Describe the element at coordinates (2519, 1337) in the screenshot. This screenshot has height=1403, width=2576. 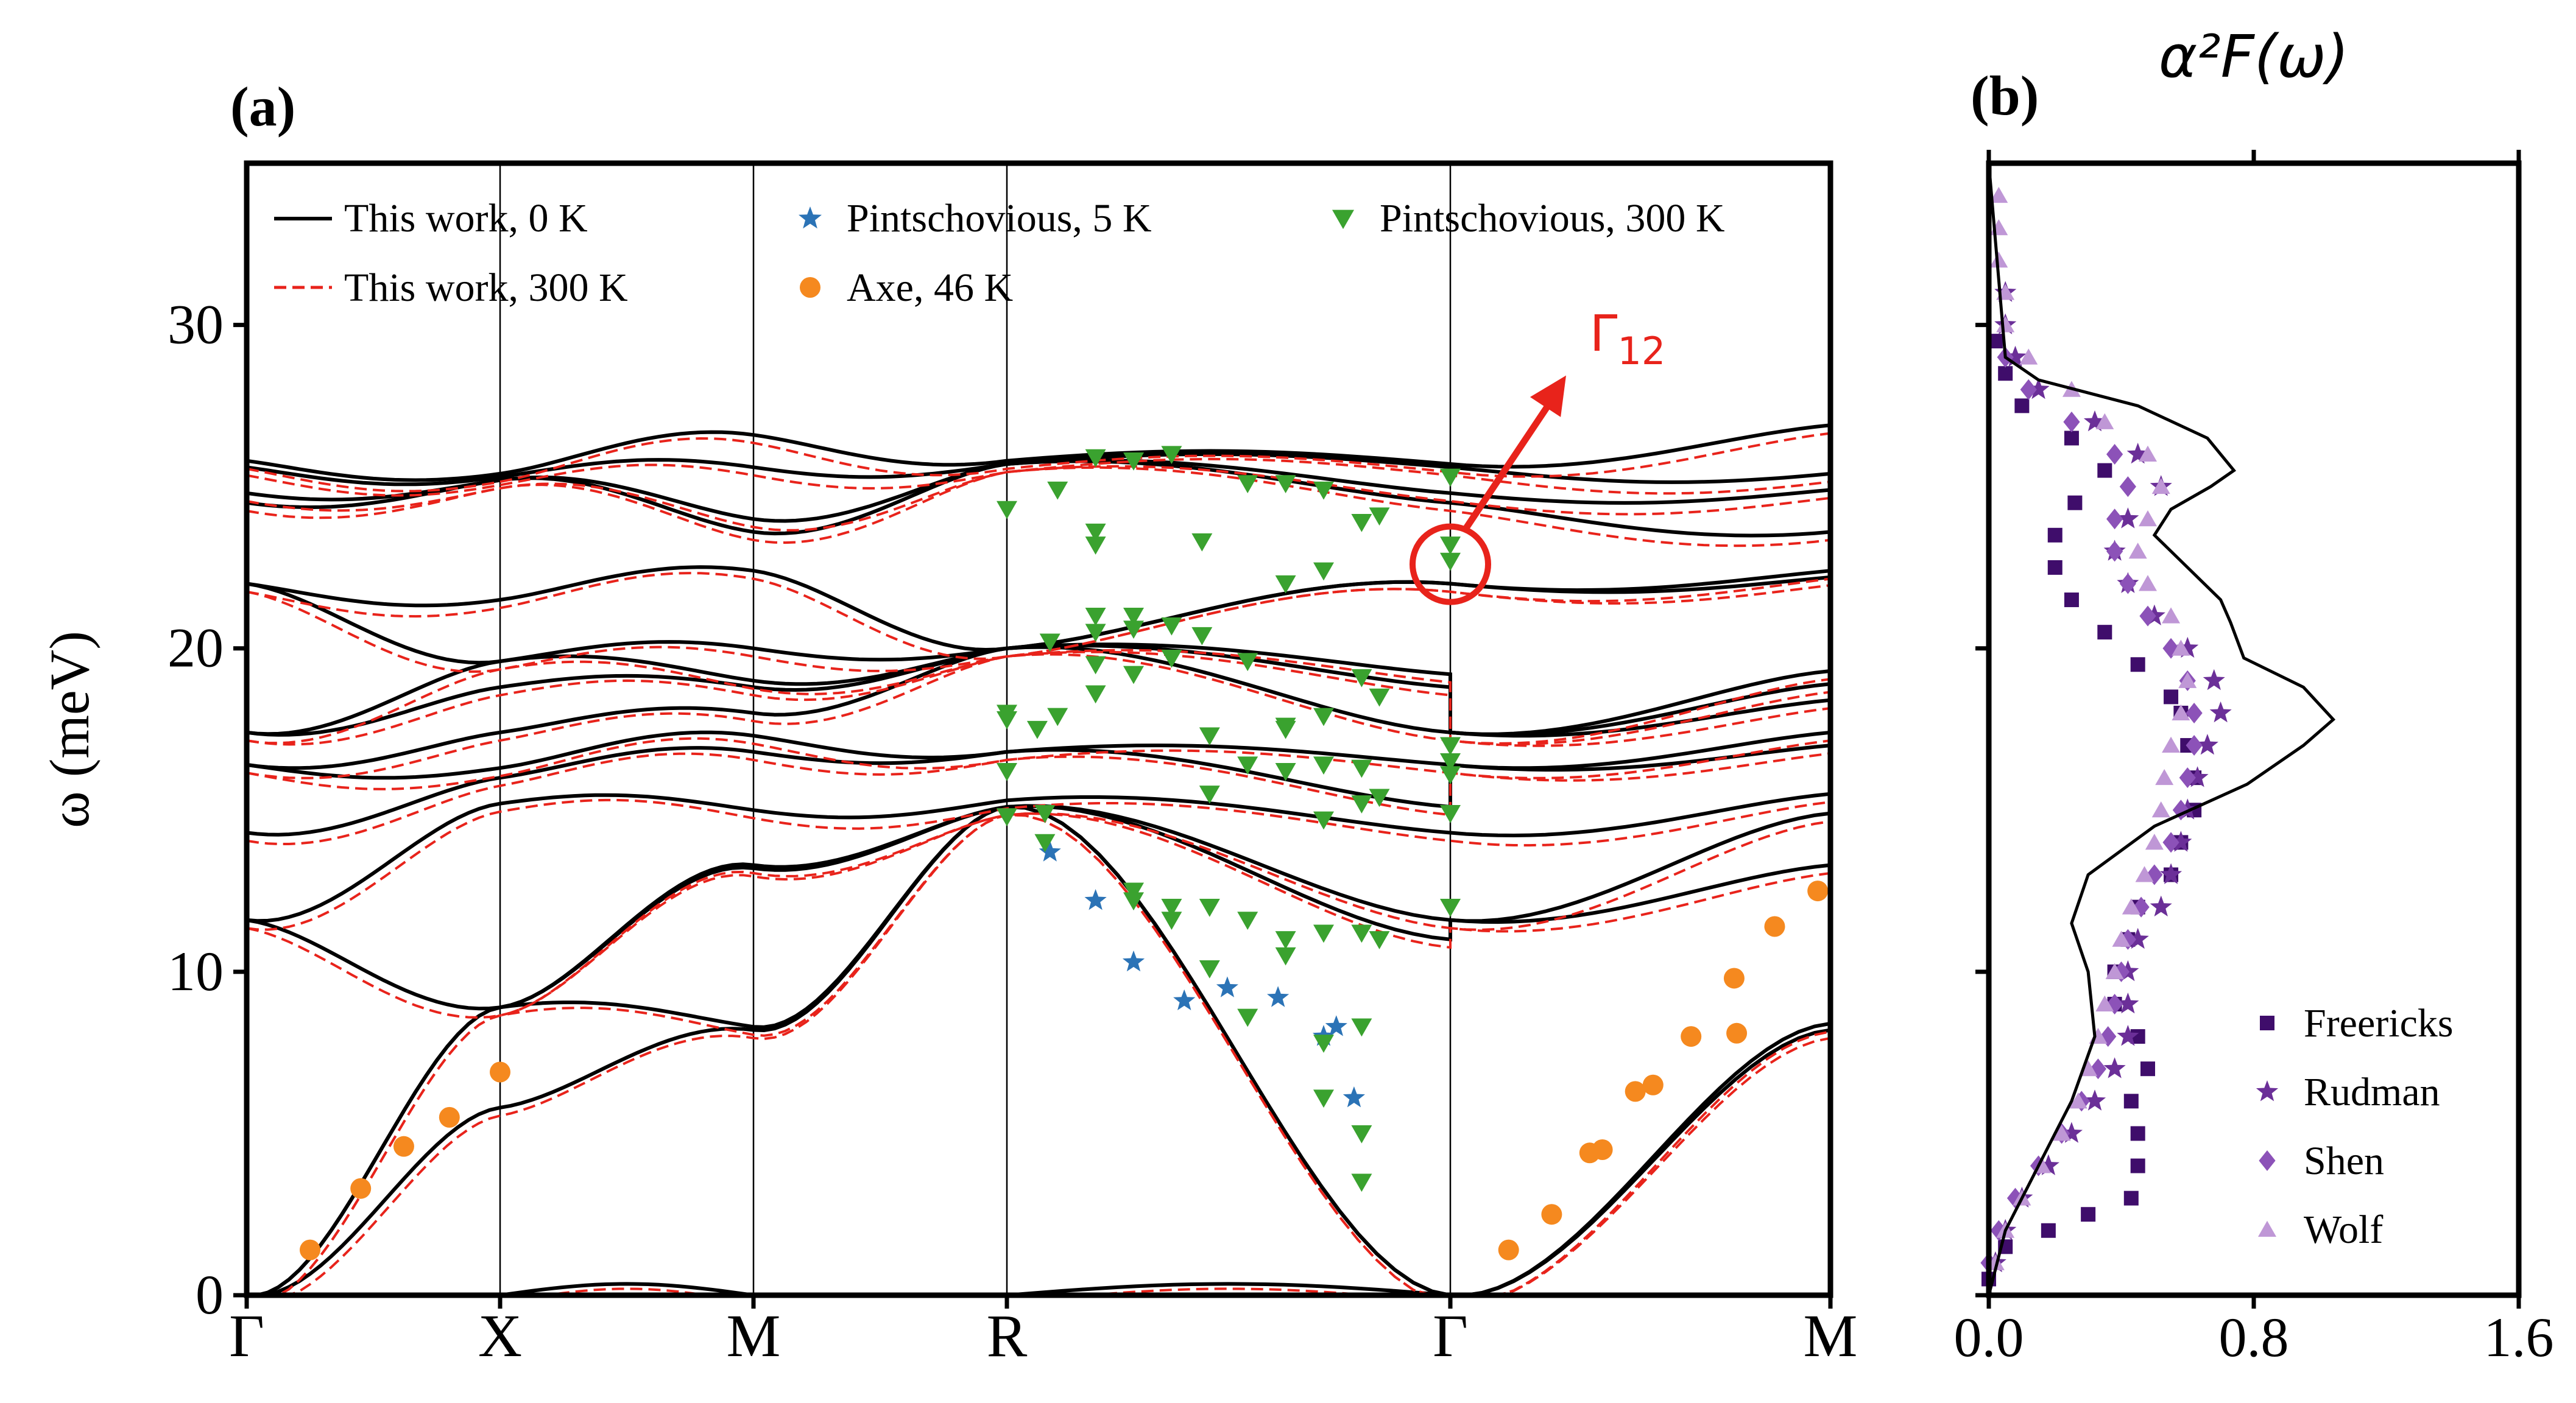
I see `b-x-tick-label: 1.6` at that location.